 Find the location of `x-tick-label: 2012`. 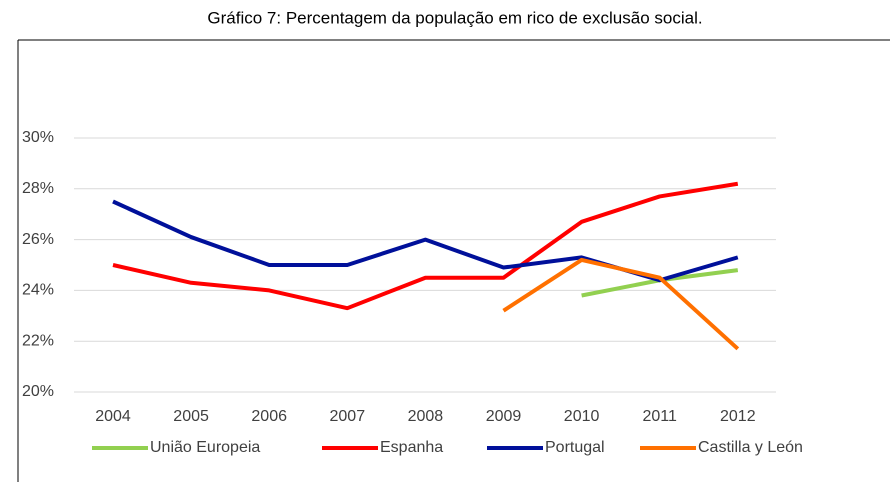

x-tick-label: 2012 is located at coordinates (738, 416).